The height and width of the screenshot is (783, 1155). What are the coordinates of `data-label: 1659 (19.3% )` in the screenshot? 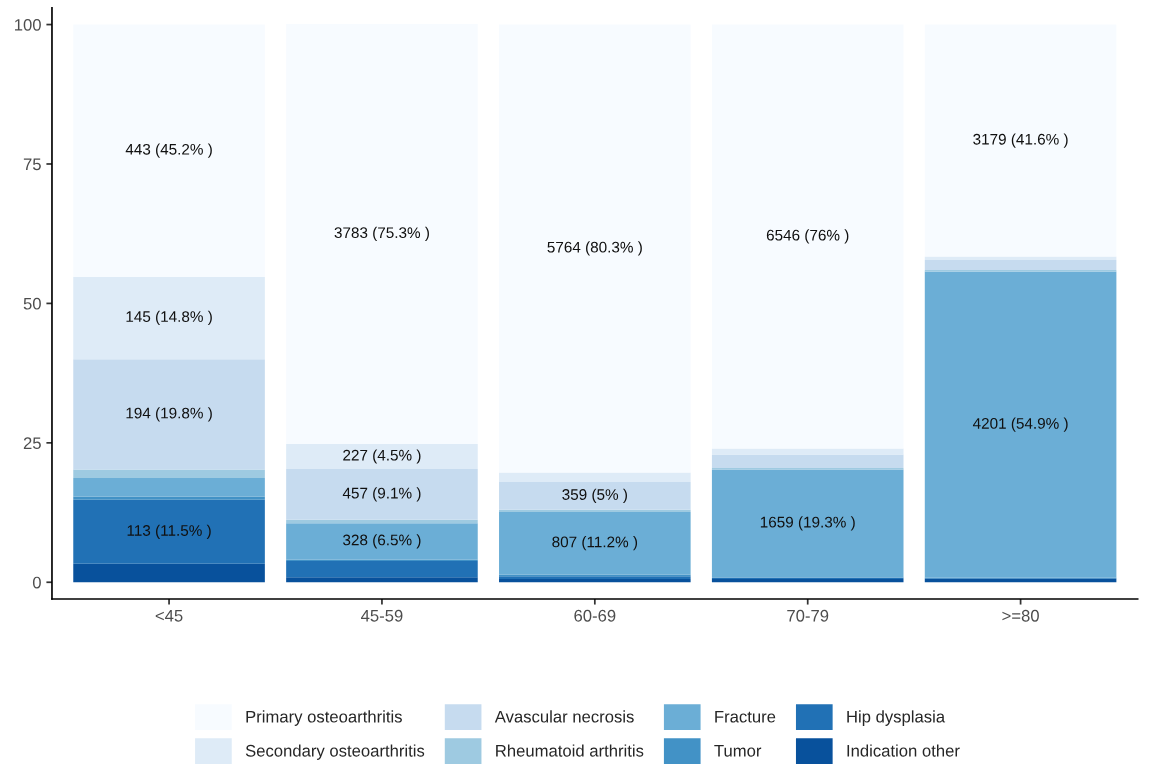 It's located at (807, 523).